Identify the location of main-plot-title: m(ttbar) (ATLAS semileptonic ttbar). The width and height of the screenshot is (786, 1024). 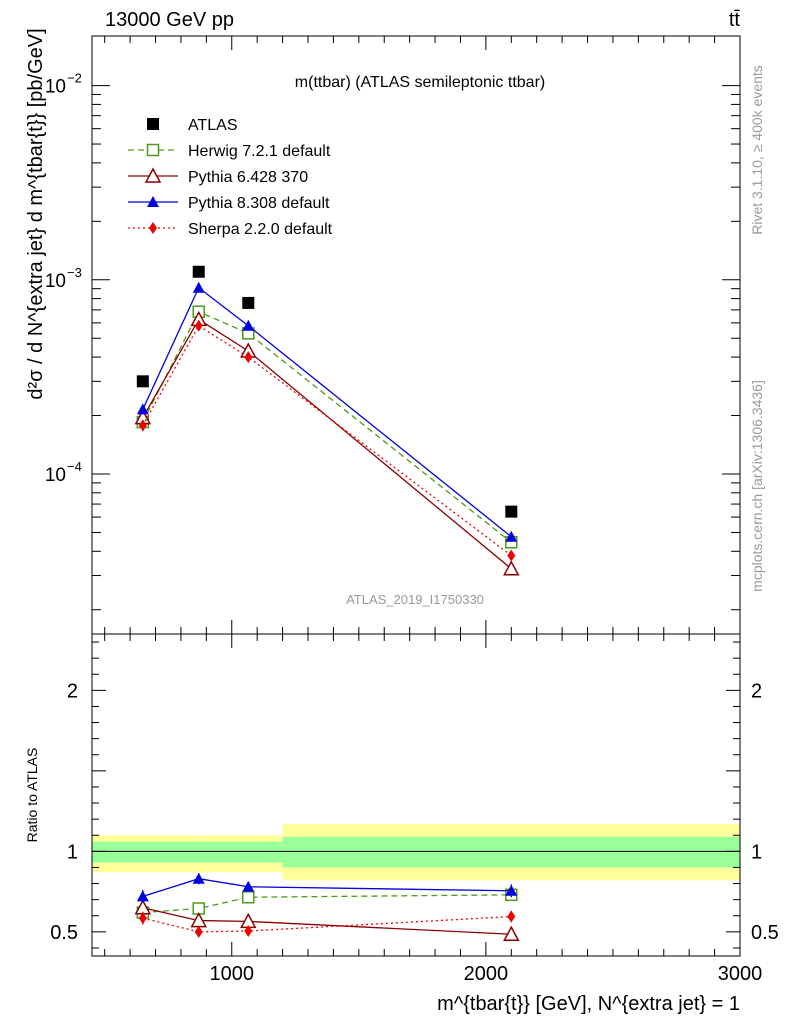
(420, 82).